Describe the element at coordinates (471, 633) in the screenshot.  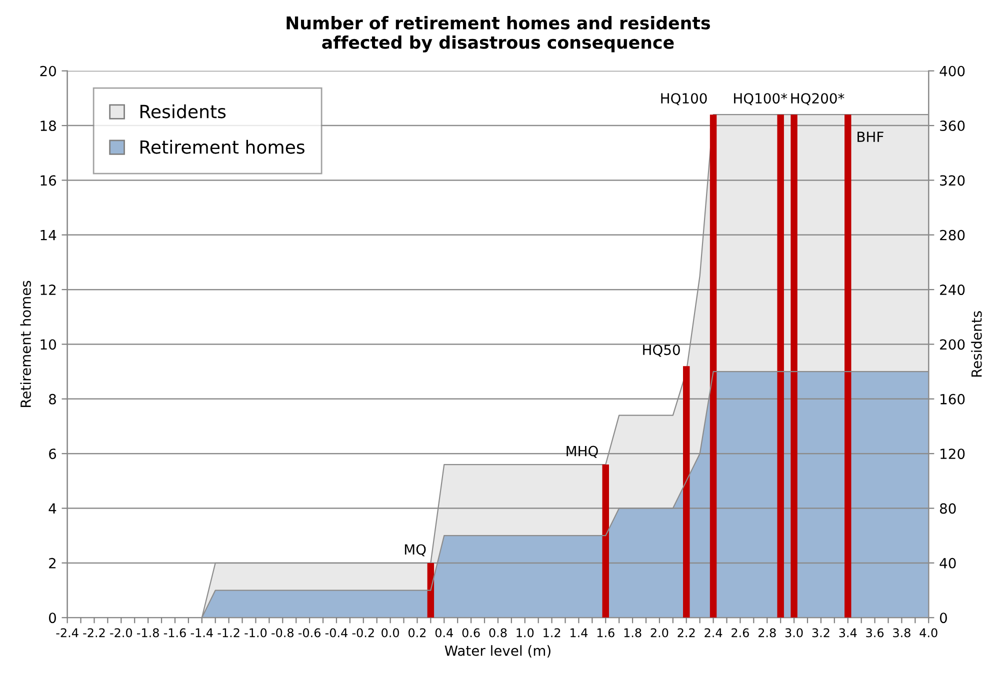
I see `x-tick-label: 0.6` at that location.